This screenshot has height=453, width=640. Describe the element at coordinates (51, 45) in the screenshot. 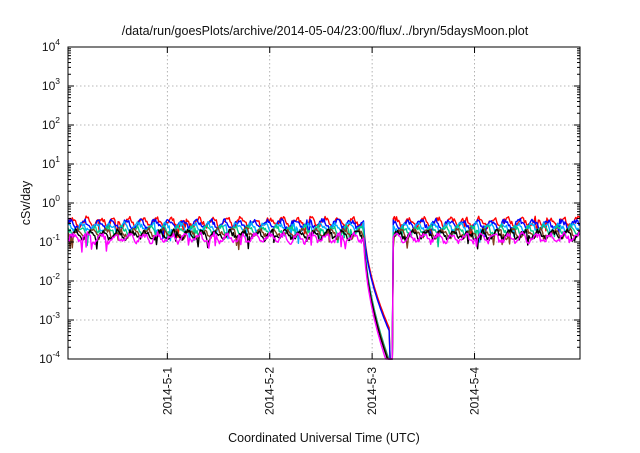

I see `y-tick-label: 10⁴` at that location.